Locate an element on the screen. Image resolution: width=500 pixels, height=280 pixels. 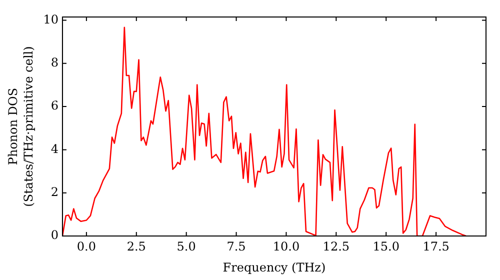
x-axis-title: Frequency (THz) is located at coordinates (274, 267).